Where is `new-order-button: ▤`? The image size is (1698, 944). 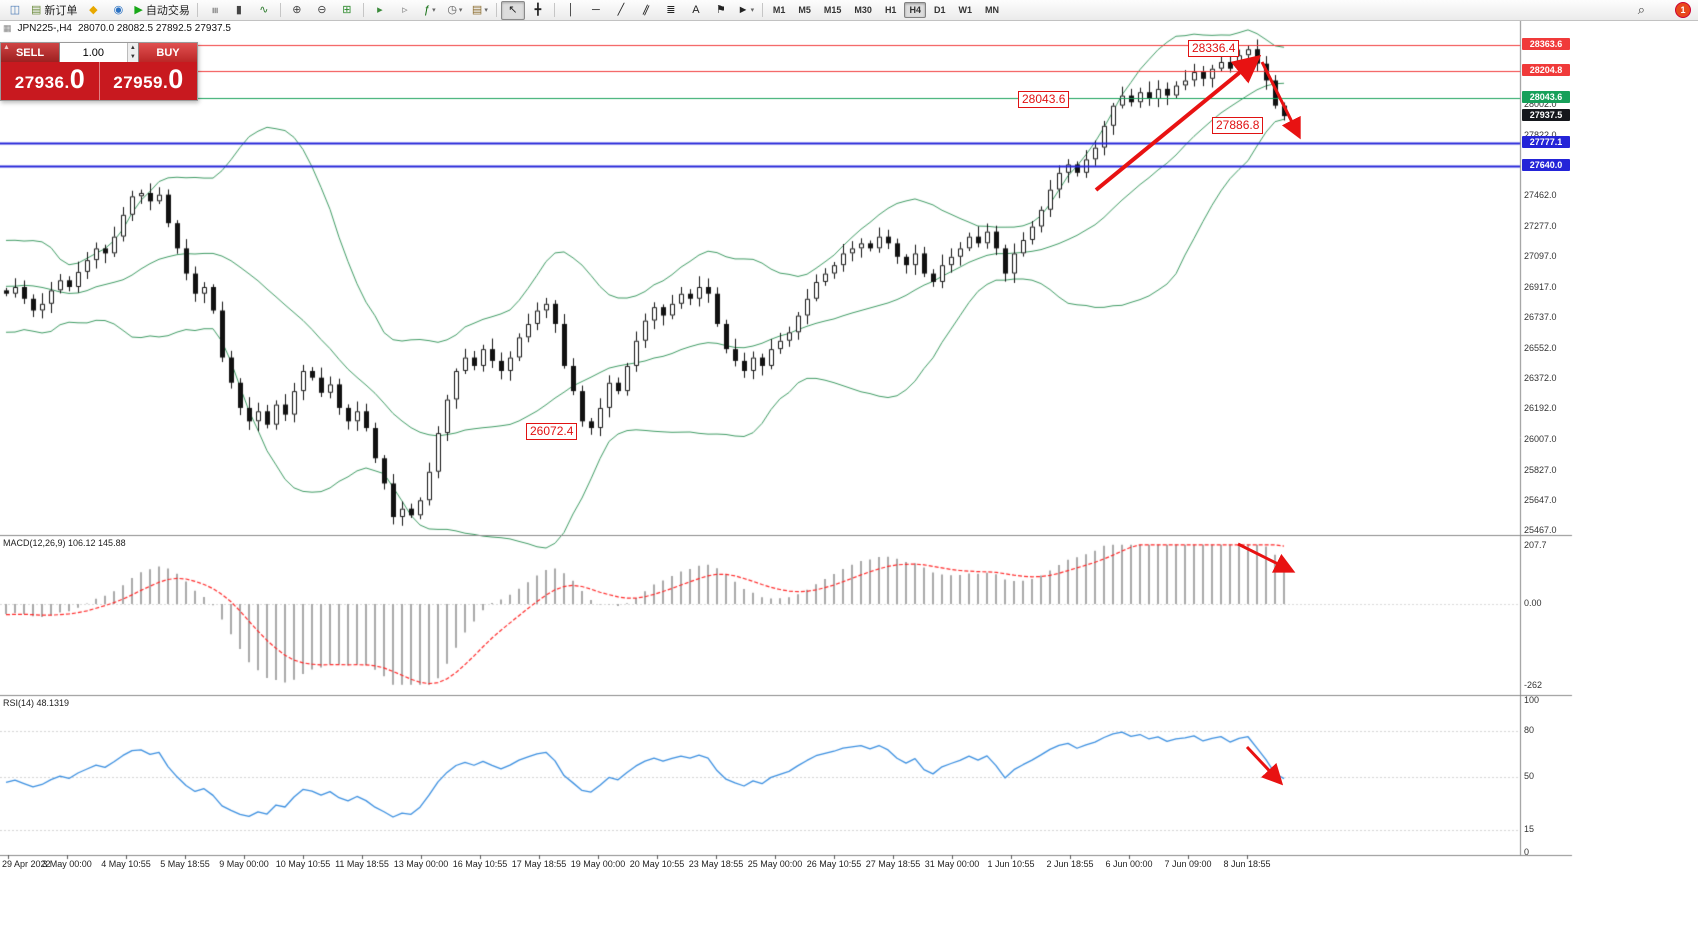 new-order-button: ▤ is located at coordinates (36, 9).